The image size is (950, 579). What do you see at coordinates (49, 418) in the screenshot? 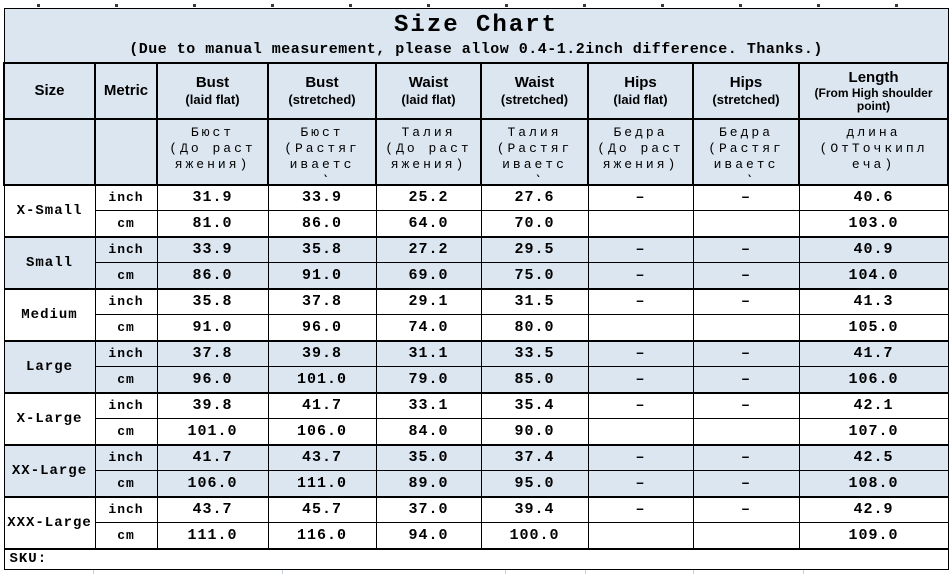
I see `size-label: X-Large` at bounding box center [49, 418].